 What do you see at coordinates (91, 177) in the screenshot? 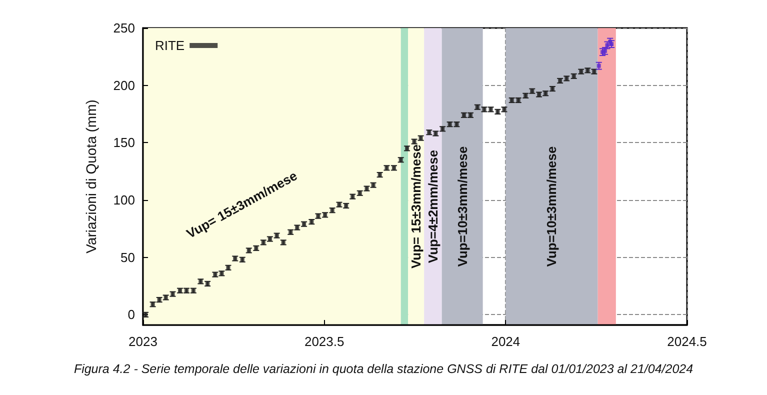
I see `y-axis-title: Variazioni di Quota (mm)` at bounding box center [91, 177].